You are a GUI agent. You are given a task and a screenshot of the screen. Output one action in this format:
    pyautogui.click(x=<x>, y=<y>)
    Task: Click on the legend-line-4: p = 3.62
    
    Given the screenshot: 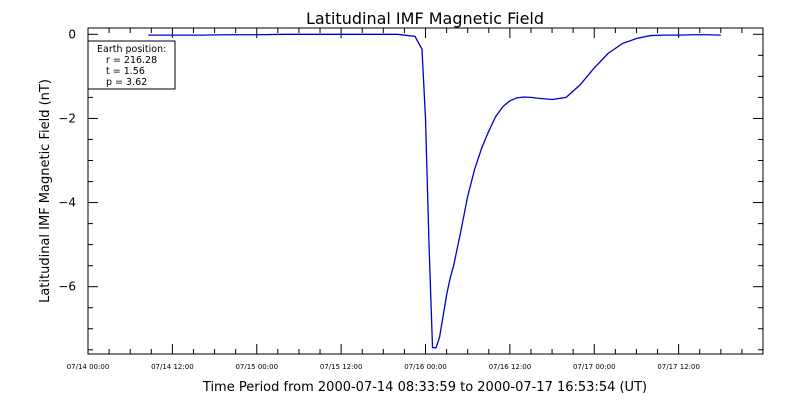 What is the action you would take?
    pyautogui.click(x=126, y=82)
    